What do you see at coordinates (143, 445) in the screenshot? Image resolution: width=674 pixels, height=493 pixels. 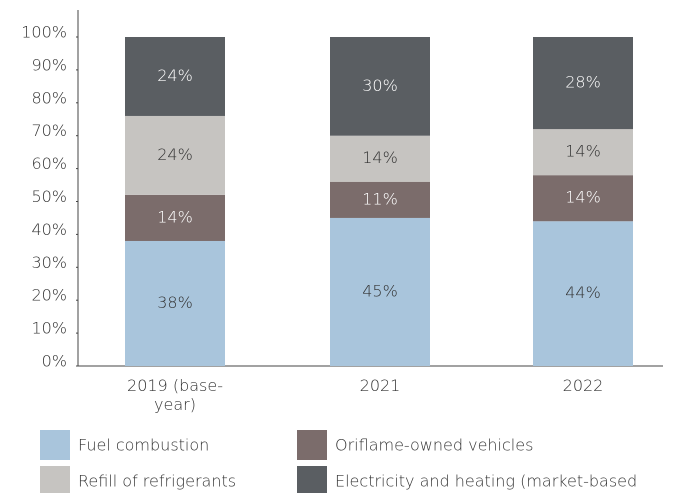 I see `legend-label: Fuel combustion` at bounding box center [143, 445].